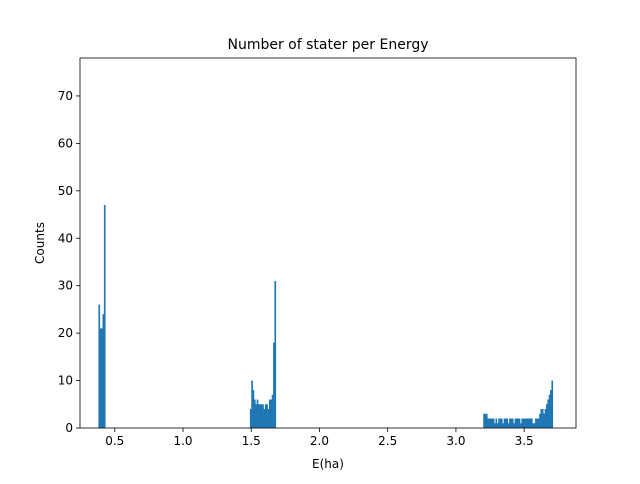 This screenshot has width=640, height=484. What do you see at coordinates (328, 464) in the screenshot?
I see `x-axis-label: E(ha)` at bounding box center [328, 464].